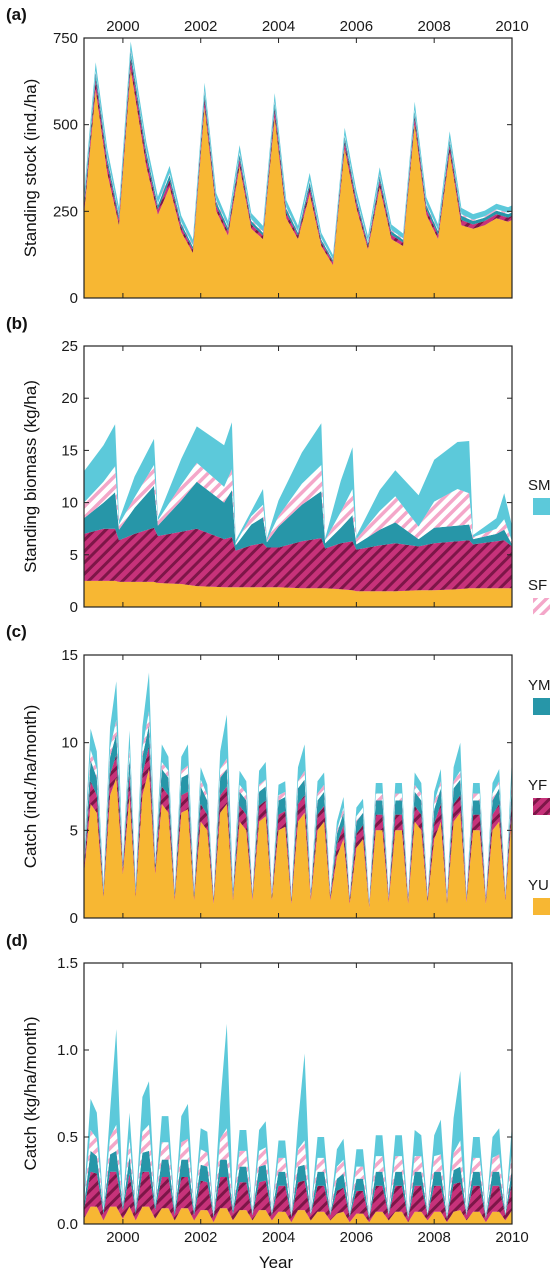  Describe the element at coordinates (539, 685) in the screenshot. I see `legend-label: YM` at that location.